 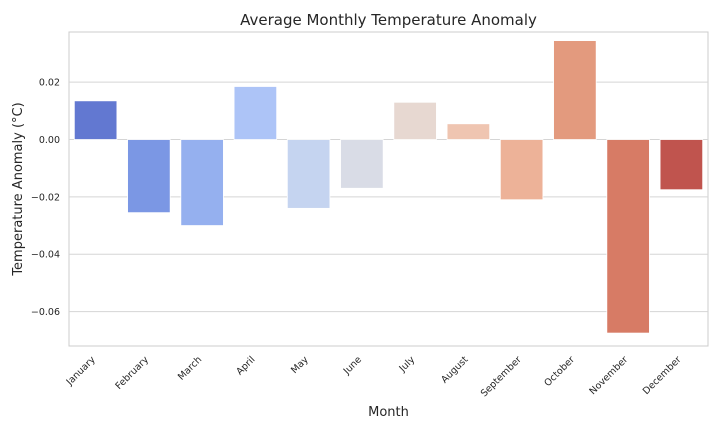 I want to click on bar-january, so click(x=95, y=120).